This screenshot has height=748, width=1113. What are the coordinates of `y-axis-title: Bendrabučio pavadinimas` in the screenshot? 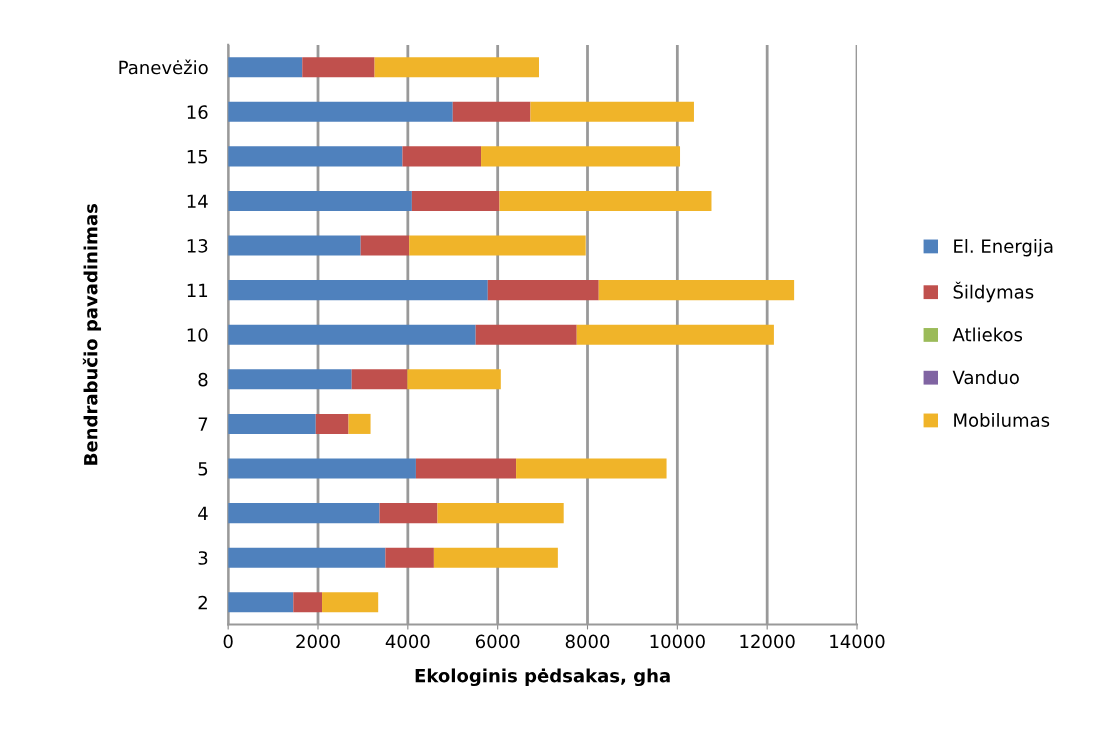 It's located at (92, 334).